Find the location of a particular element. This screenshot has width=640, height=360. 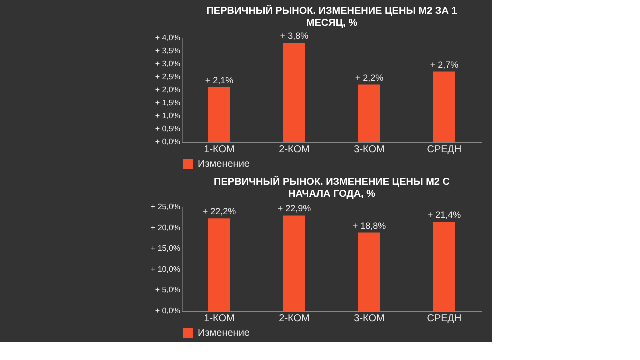

chart-title: ПЕРВИЧНЫЙ РЫНОК. ИЗМЕНЕНИЕ ЦЕНЫ М2 С НАЧАЛА ГОДА, % is located at coordinates (332, 187).